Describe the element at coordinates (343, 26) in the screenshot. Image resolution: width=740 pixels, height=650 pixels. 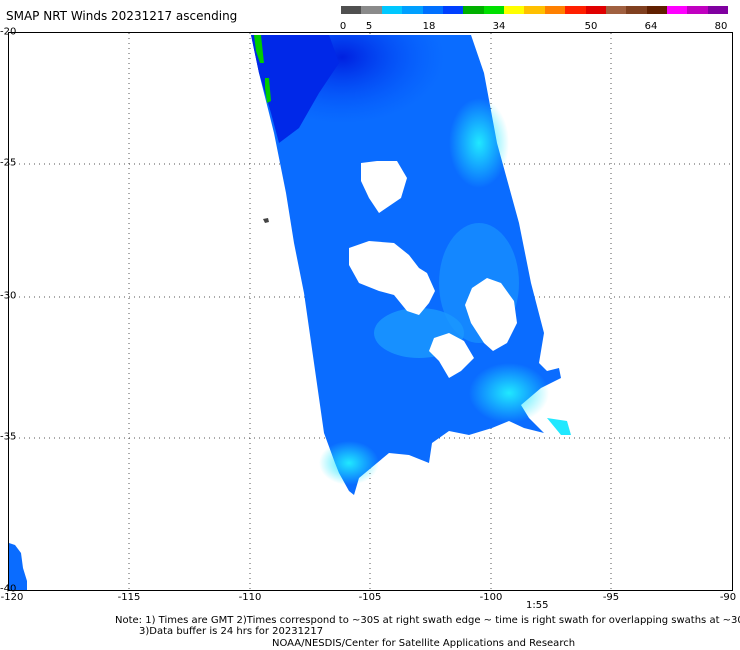
I see `colorbar-label-0: 0` at that location.